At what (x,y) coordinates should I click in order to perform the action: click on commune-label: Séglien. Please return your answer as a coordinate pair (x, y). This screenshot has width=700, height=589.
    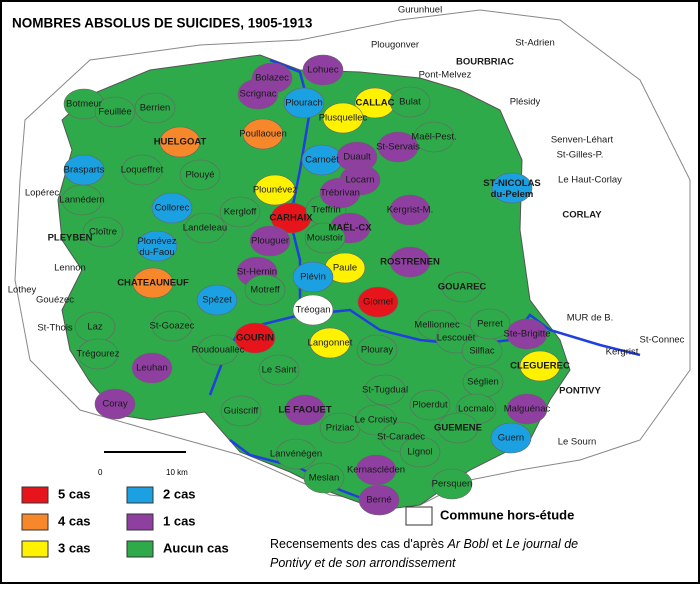
    Looking at the image, I should click on (483, 382).